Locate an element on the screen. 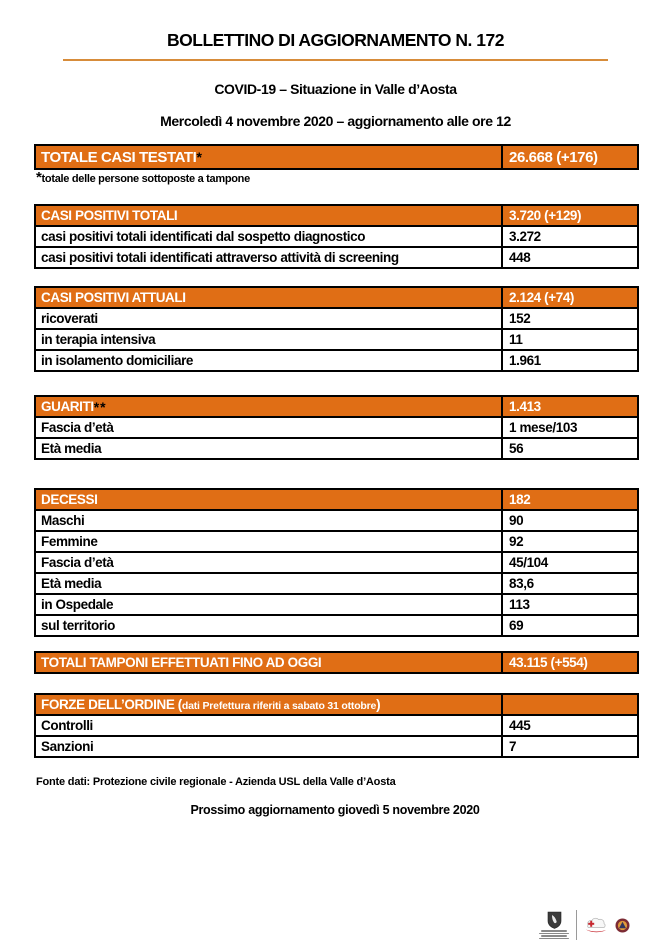  row-label: sul territorio is located at coordinates (268, 625).